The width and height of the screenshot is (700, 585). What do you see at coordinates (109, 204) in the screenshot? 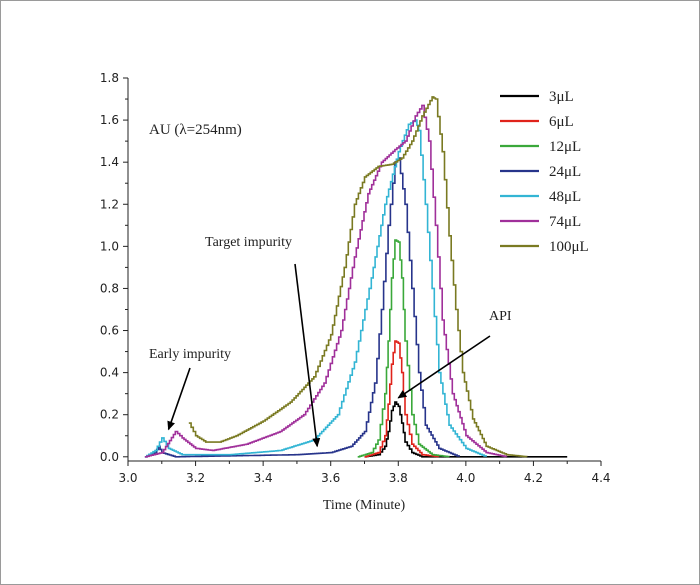
I see `y-tick-label: 1.2` at bounding box center [109, 204].